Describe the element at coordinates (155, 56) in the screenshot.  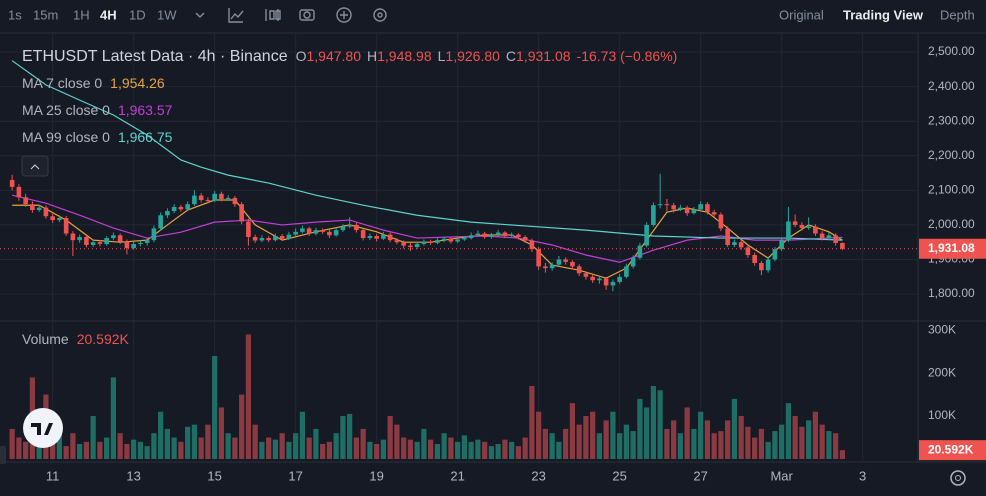
I see `symbol: ETHUSDT Latest Data · 4h · Binance` at that location.